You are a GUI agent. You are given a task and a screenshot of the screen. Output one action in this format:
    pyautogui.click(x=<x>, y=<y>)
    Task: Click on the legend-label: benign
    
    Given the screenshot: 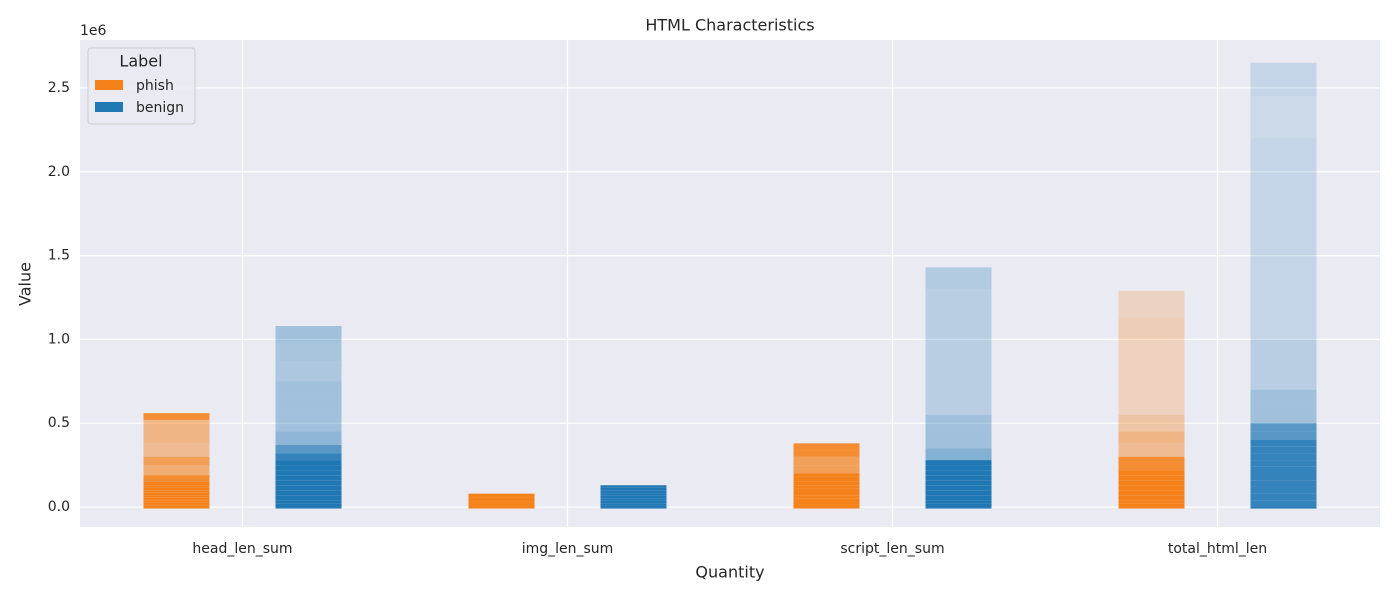 What is the action you would take?
    pyautogui.click(x=160, y=108)
    